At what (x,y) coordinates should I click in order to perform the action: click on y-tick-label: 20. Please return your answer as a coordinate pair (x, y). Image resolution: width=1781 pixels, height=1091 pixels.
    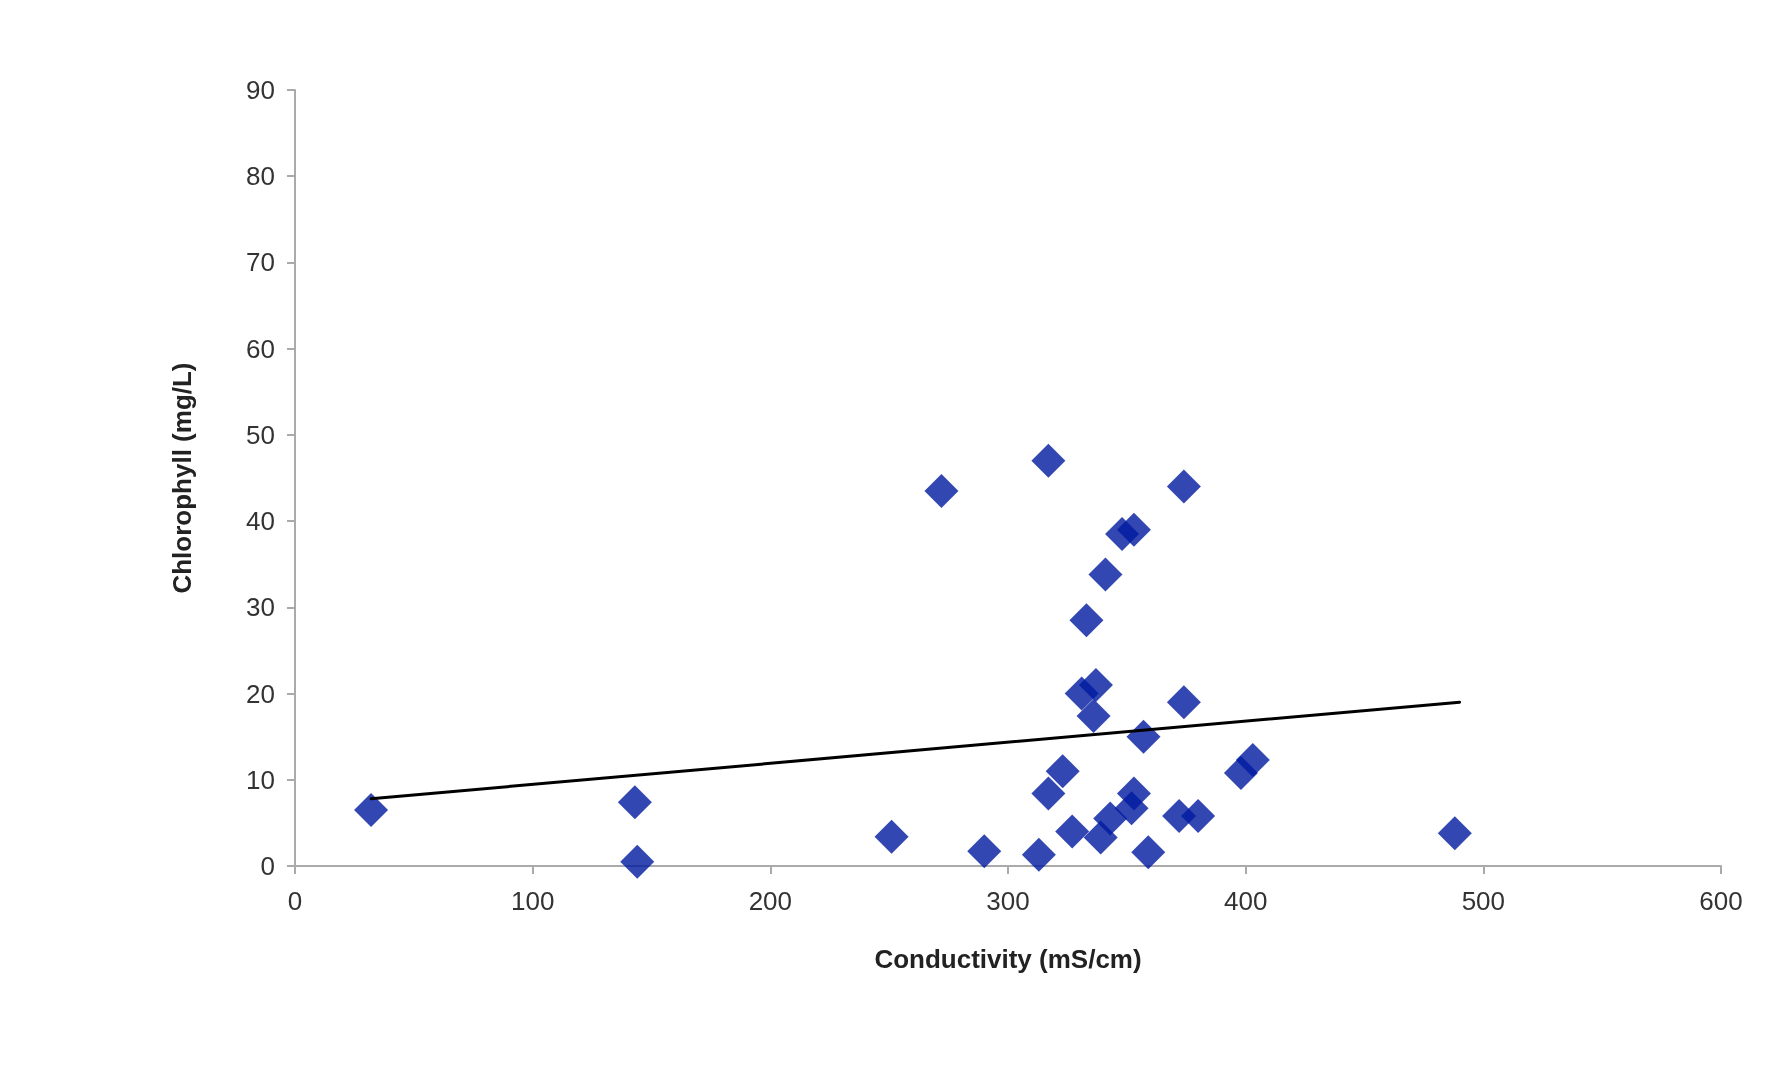
    Looking at the image, I should click on (260, 693).